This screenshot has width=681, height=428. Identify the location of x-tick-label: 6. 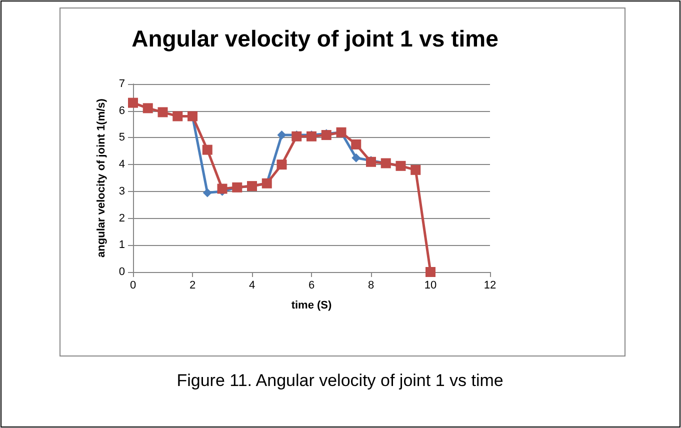
(311, 286).